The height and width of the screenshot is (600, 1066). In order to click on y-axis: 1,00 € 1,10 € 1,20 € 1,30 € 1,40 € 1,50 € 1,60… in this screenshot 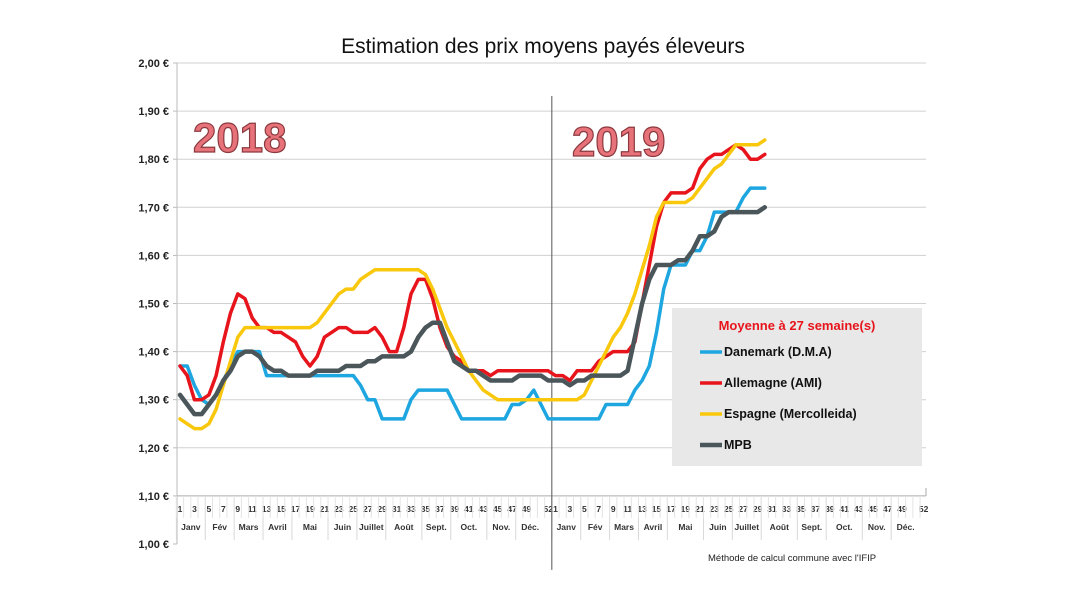, I will do `click(153, 304)`.